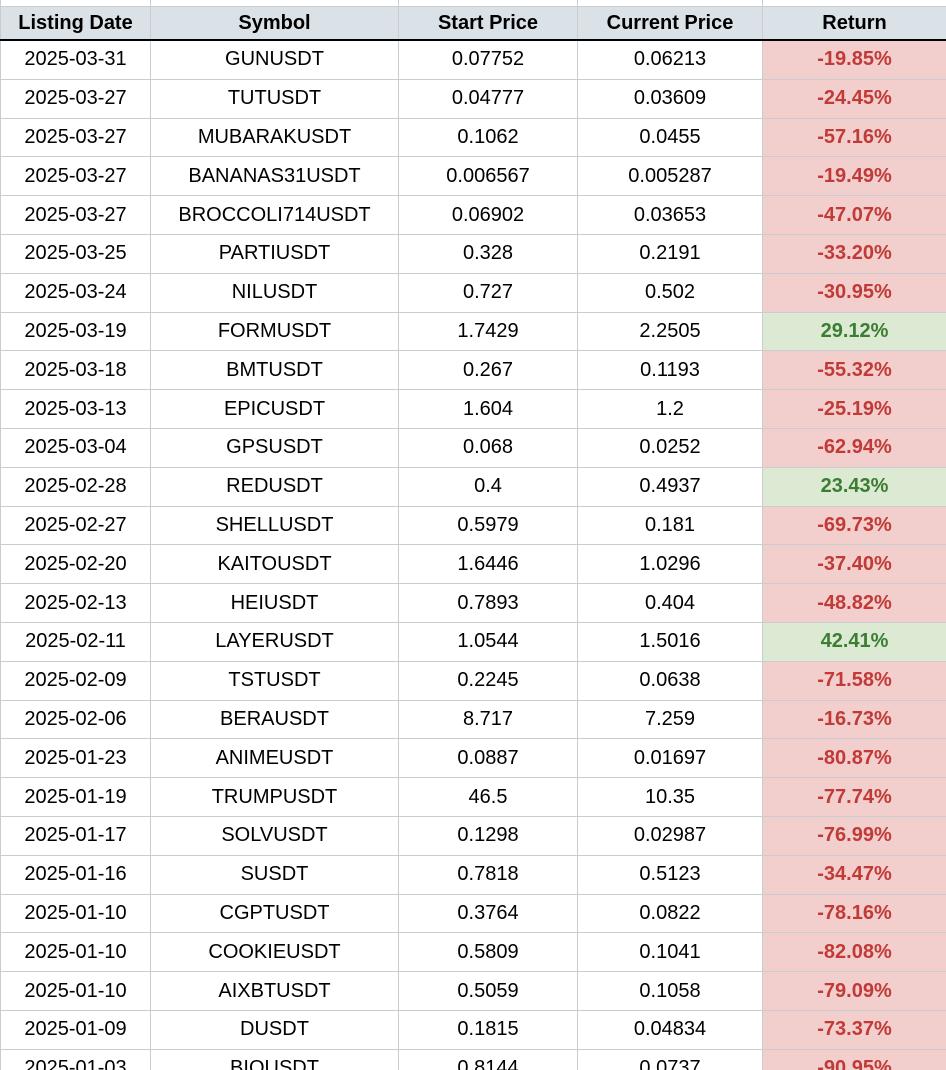 This screenshot has width=946, height=1070. I want to click on start-price-cell: 0.328, so click(488, 253).